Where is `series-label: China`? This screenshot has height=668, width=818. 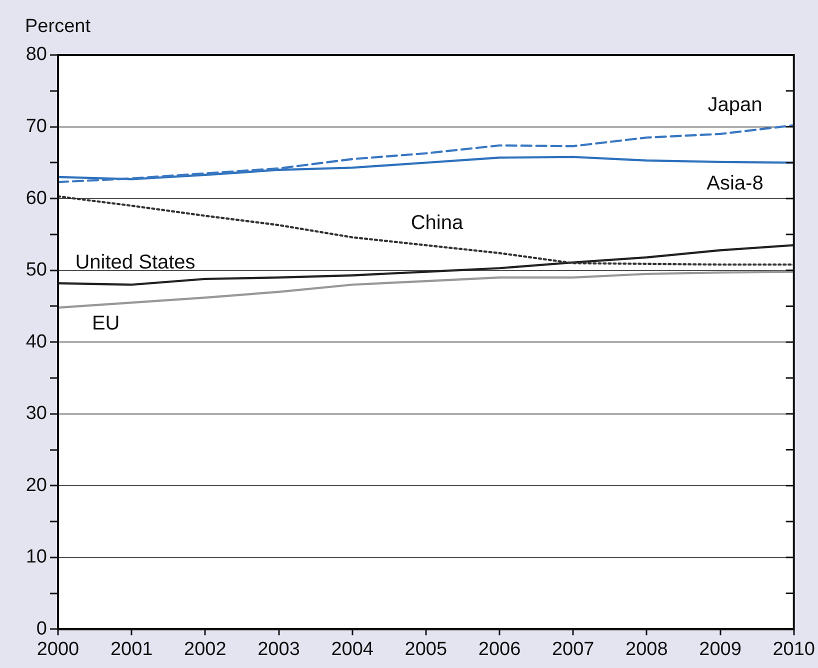
series-label: China is located at coordinates (437, 223).